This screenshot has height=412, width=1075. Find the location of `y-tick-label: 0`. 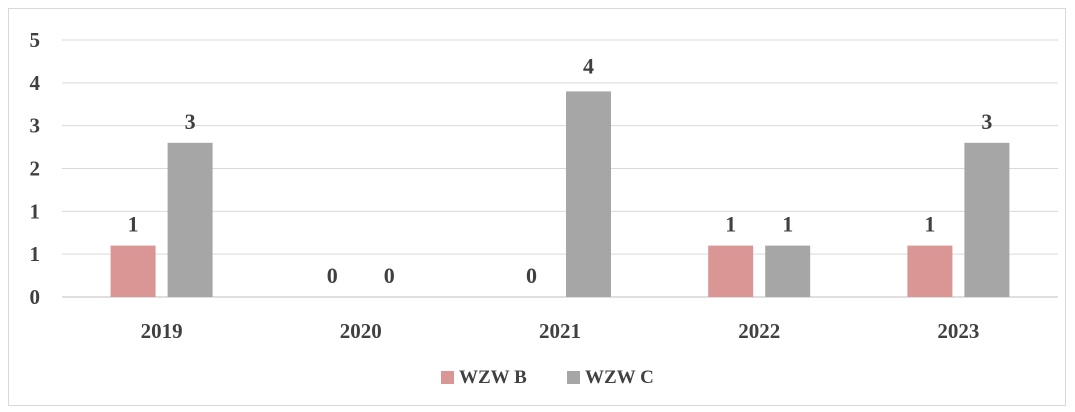

y-tick-label: 0 is located at coordinates (35, 297).